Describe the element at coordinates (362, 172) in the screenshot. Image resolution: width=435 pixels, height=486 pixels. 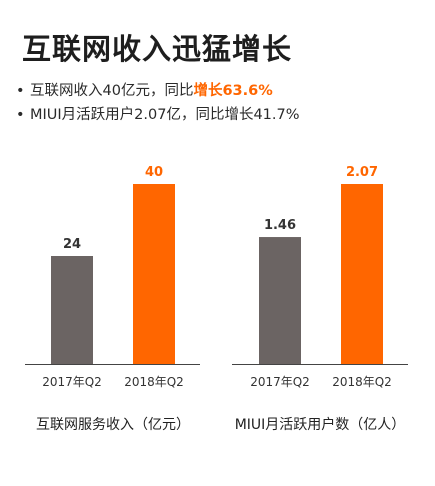
I see `bar-value-label: 2.07` at that location.